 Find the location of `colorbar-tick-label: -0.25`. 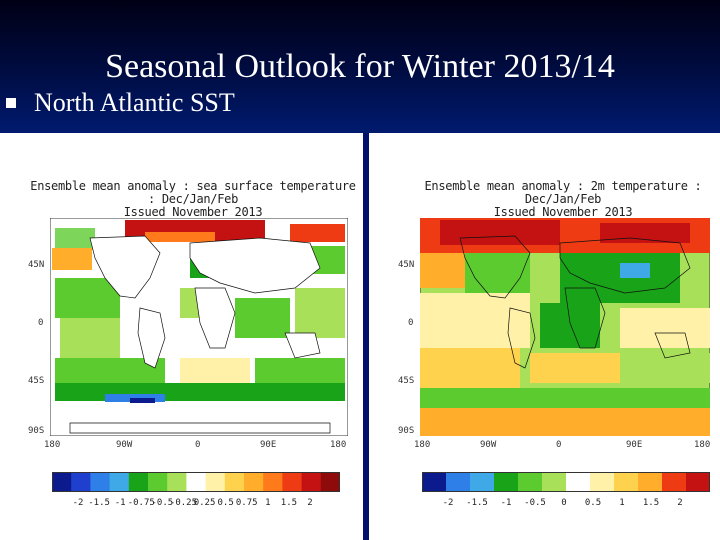

colorbar-tick-label: -0.25 is located at coordinates (183, 503).